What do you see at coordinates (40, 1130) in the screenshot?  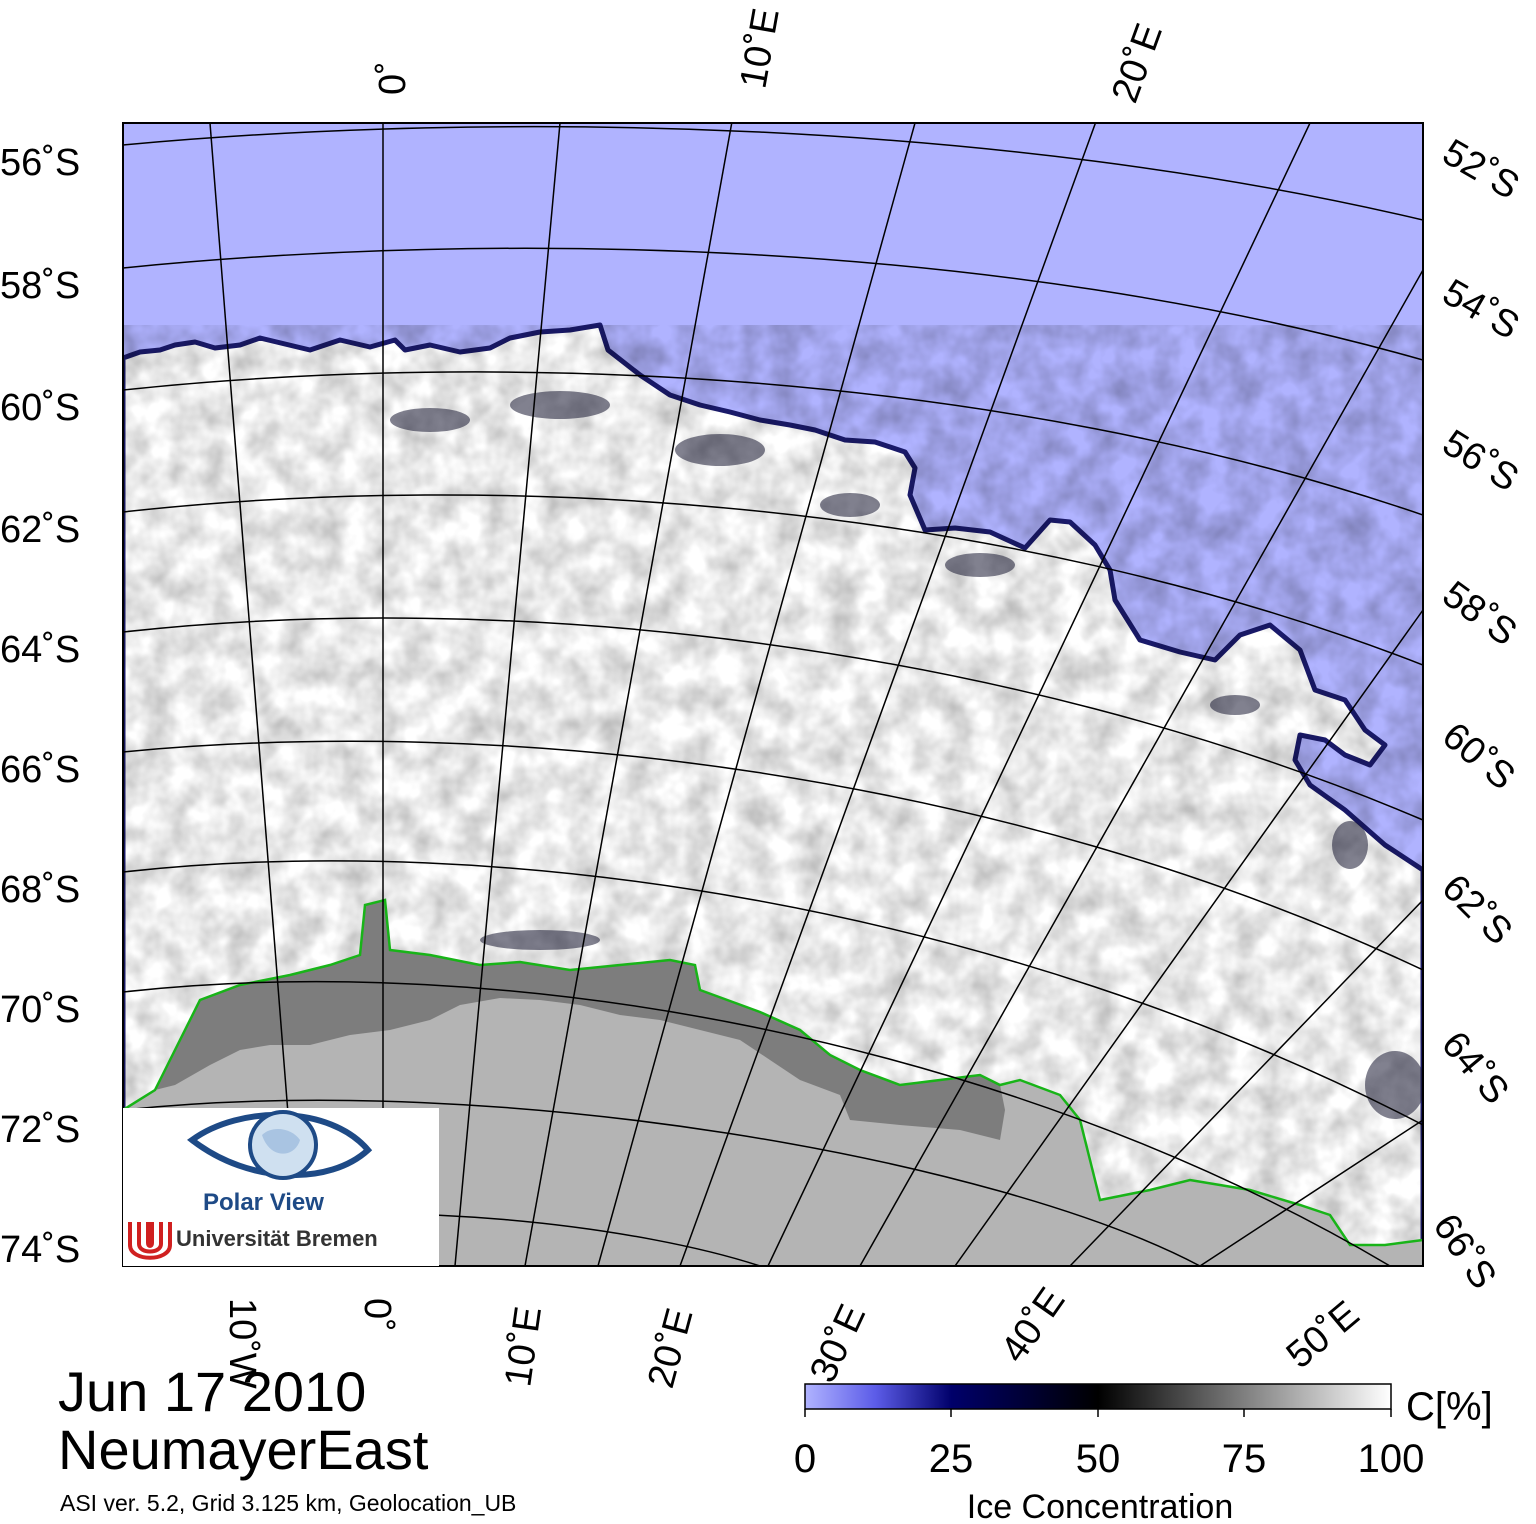 I see `lat-label: 72˚S` at bounding box center [40, 1130].